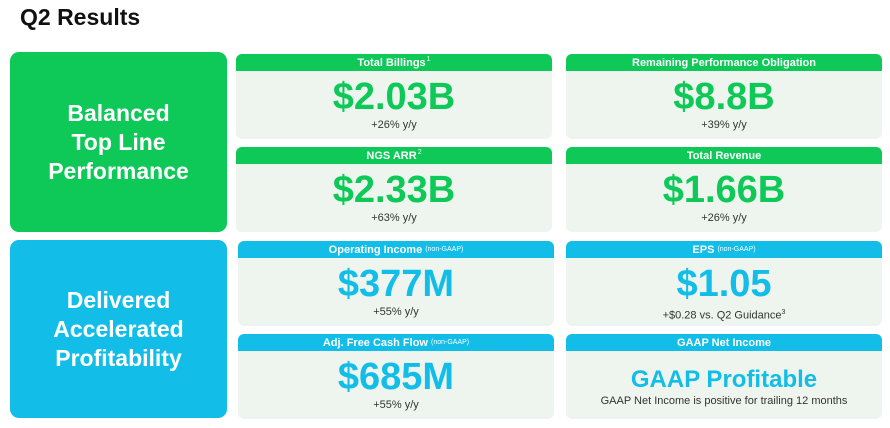 Image resolution: width=890 pixels, height=428 pixels. I want to click on card-header: NGS ARR 2, so click(394, 155).